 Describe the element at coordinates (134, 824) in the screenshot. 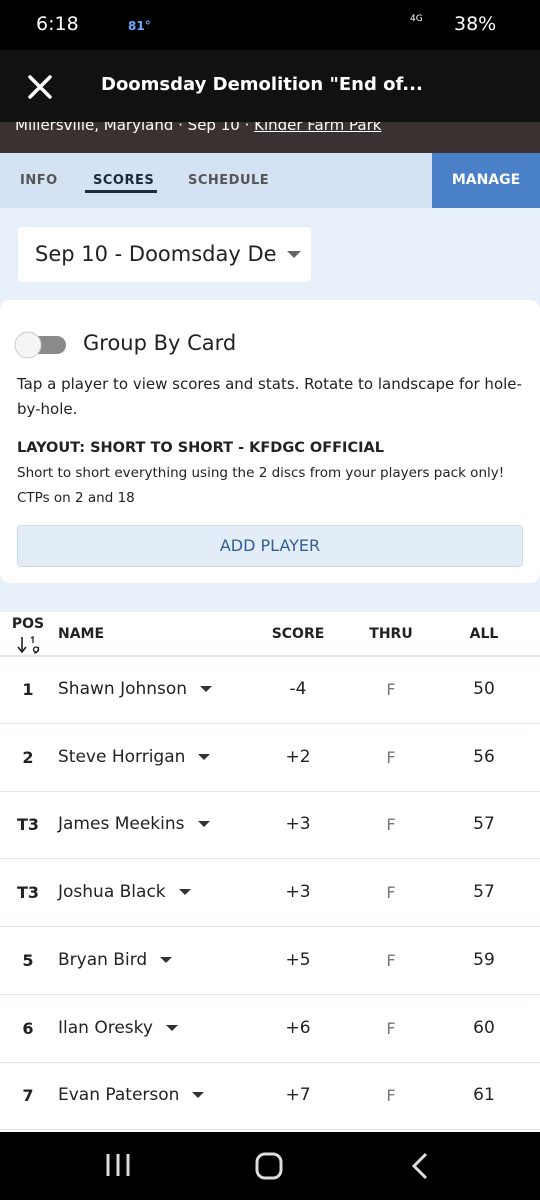

I see `player-name: James Meekins` at that location.